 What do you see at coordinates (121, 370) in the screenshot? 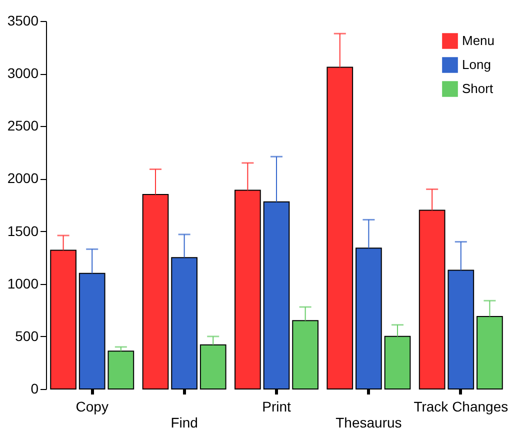
I see `bar` at bounding box center [121, 370].